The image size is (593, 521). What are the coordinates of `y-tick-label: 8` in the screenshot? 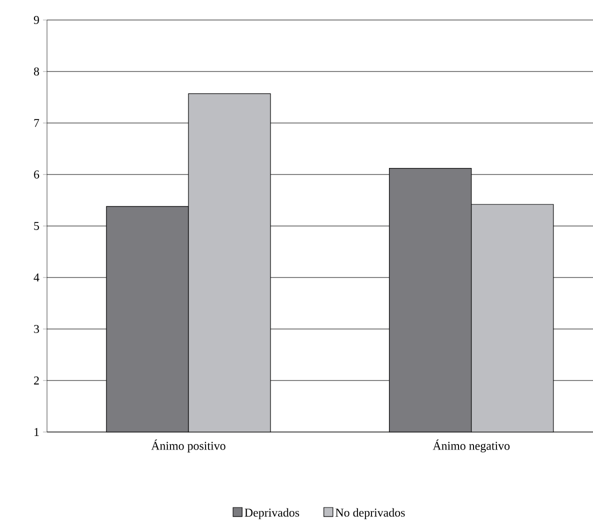 It's located at (37, 71).